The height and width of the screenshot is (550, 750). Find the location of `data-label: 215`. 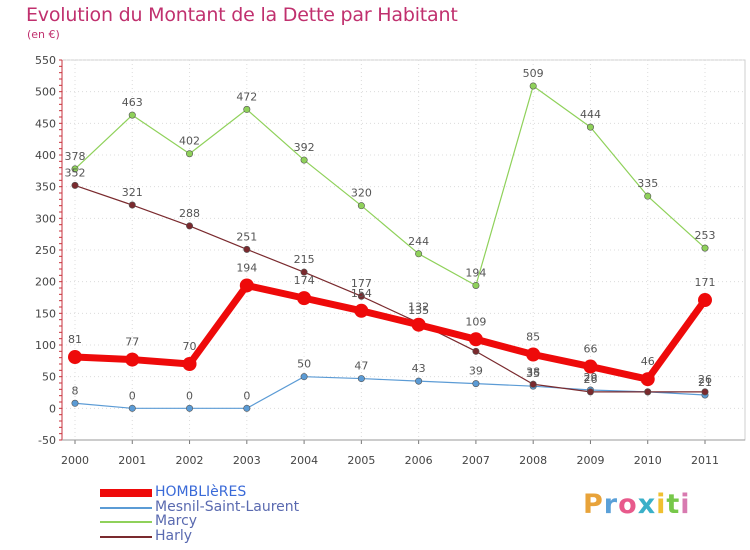

data-label: 215 is located at coordinates (304, 259).